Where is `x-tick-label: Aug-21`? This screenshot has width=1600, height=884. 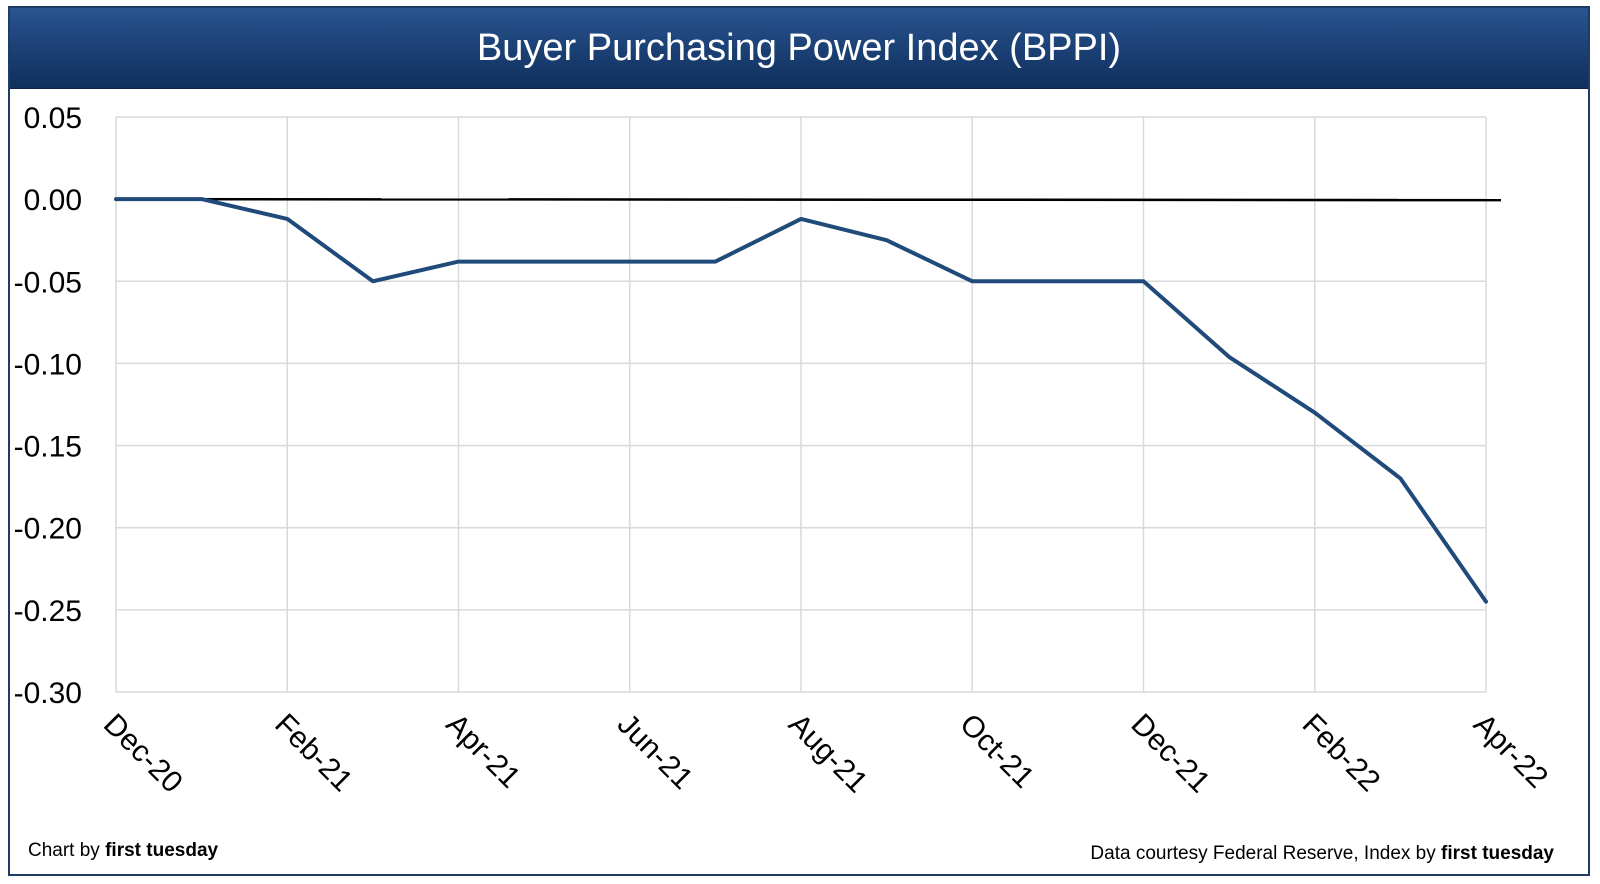
x-tick-label: Aug-21 is located at coordinates (828, 754).